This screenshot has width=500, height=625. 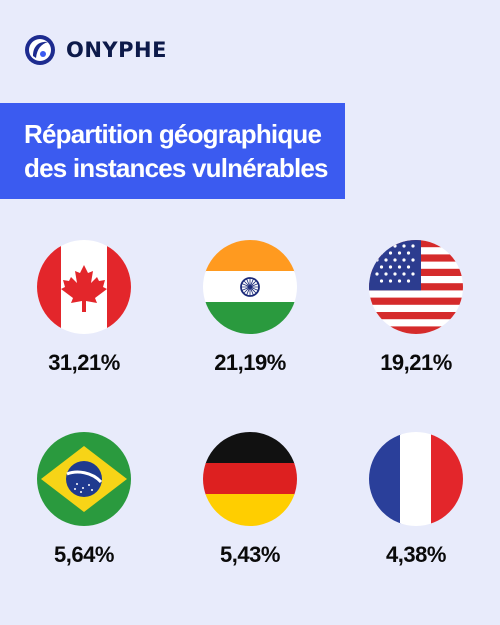 What do you see at coordinates (84, 479) in the screenshot?
I see `brazil-flag-icon` at bounding box center [84, 479].